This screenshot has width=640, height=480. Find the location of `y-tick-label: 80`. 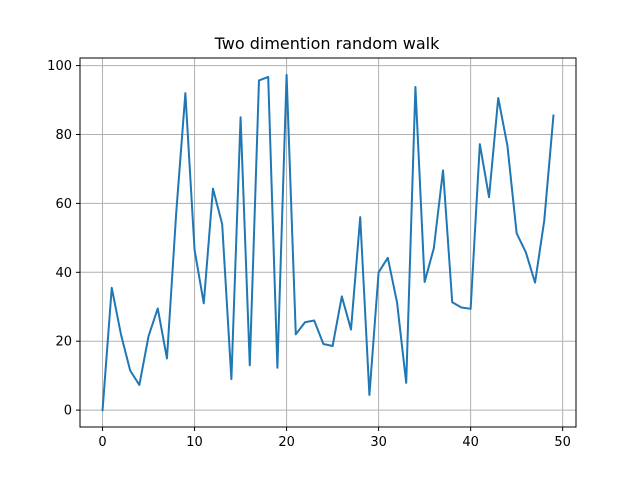

y-tick-label: 80 is located at coordinates (63, 135).